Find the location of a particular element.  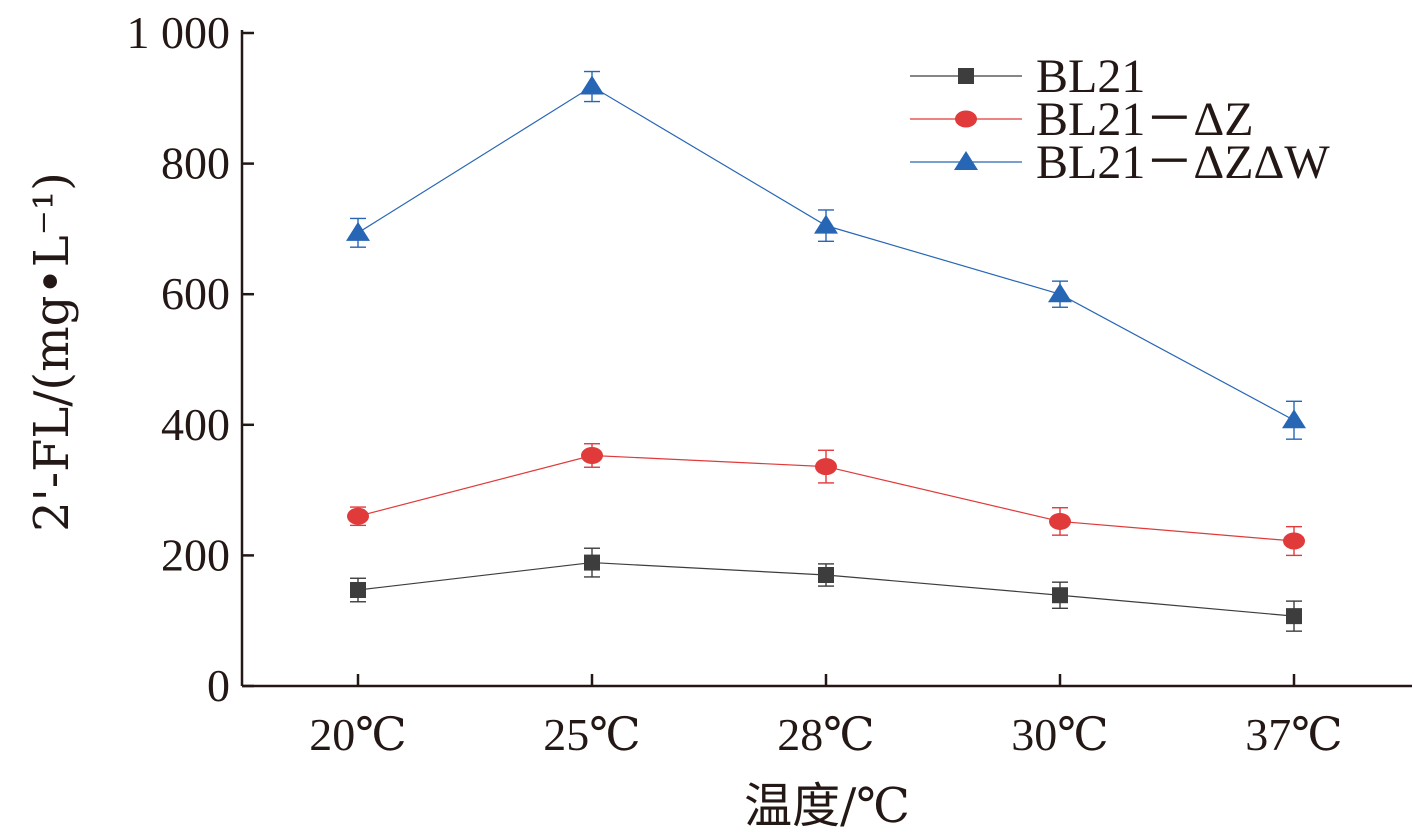

y-axis-title: 2'-FL/(mg•L⁻¹) is located at coordinates (52, 352).